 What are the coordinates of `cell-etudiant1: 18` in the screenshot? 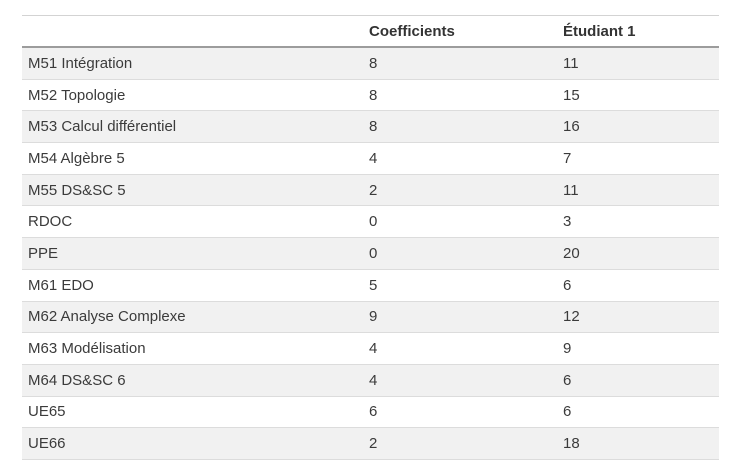 It's located at (571, 444).